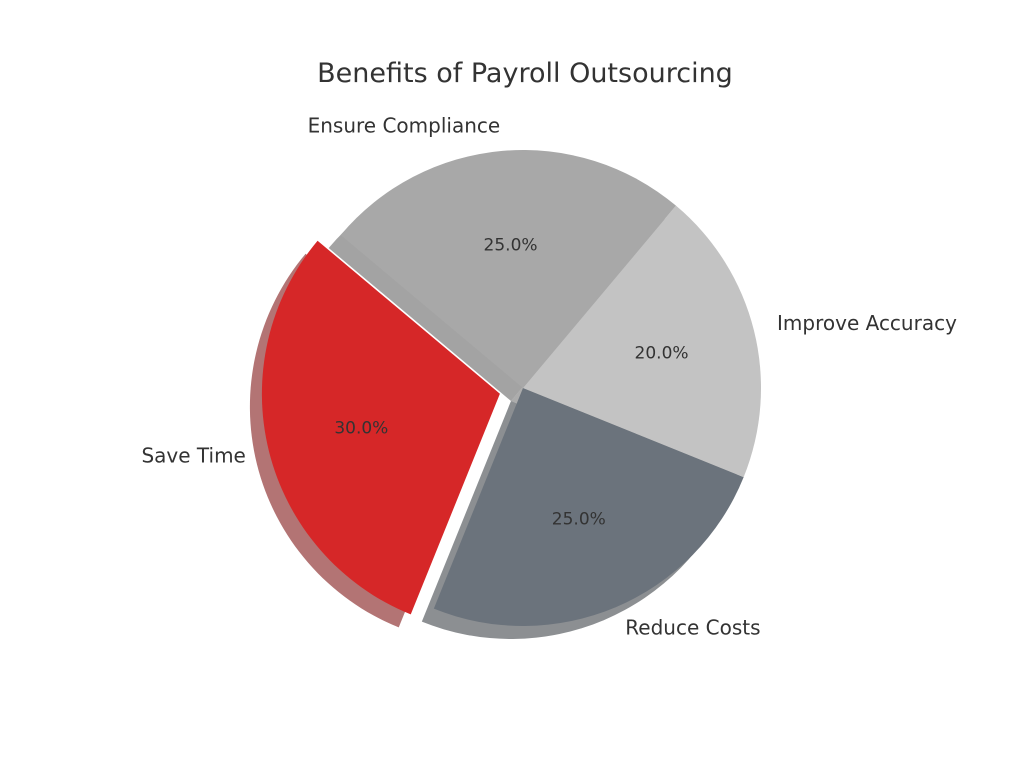 Image resolution: width=1024 pixels, height=768 pixels. What do you see at coordinates (525, 73) in the screenshot?
I see `chart-title: Benefits of Payroll Outsourcing` at bounding box center [525, 73].